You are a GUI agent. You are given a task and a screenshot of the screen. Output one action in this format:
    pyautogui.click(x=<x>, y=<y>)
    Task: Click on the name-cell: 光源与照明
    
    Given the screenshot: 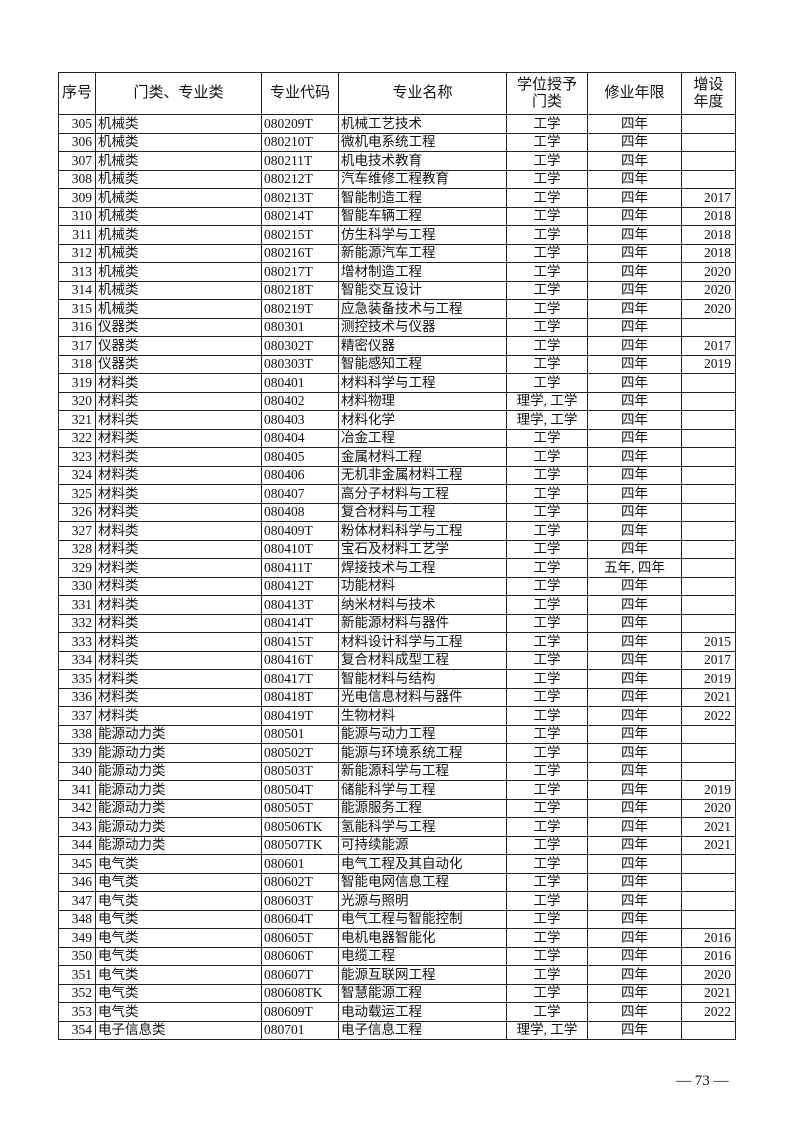 What is the action you would take?
    pyautogui.click(x=422, y=901)
    